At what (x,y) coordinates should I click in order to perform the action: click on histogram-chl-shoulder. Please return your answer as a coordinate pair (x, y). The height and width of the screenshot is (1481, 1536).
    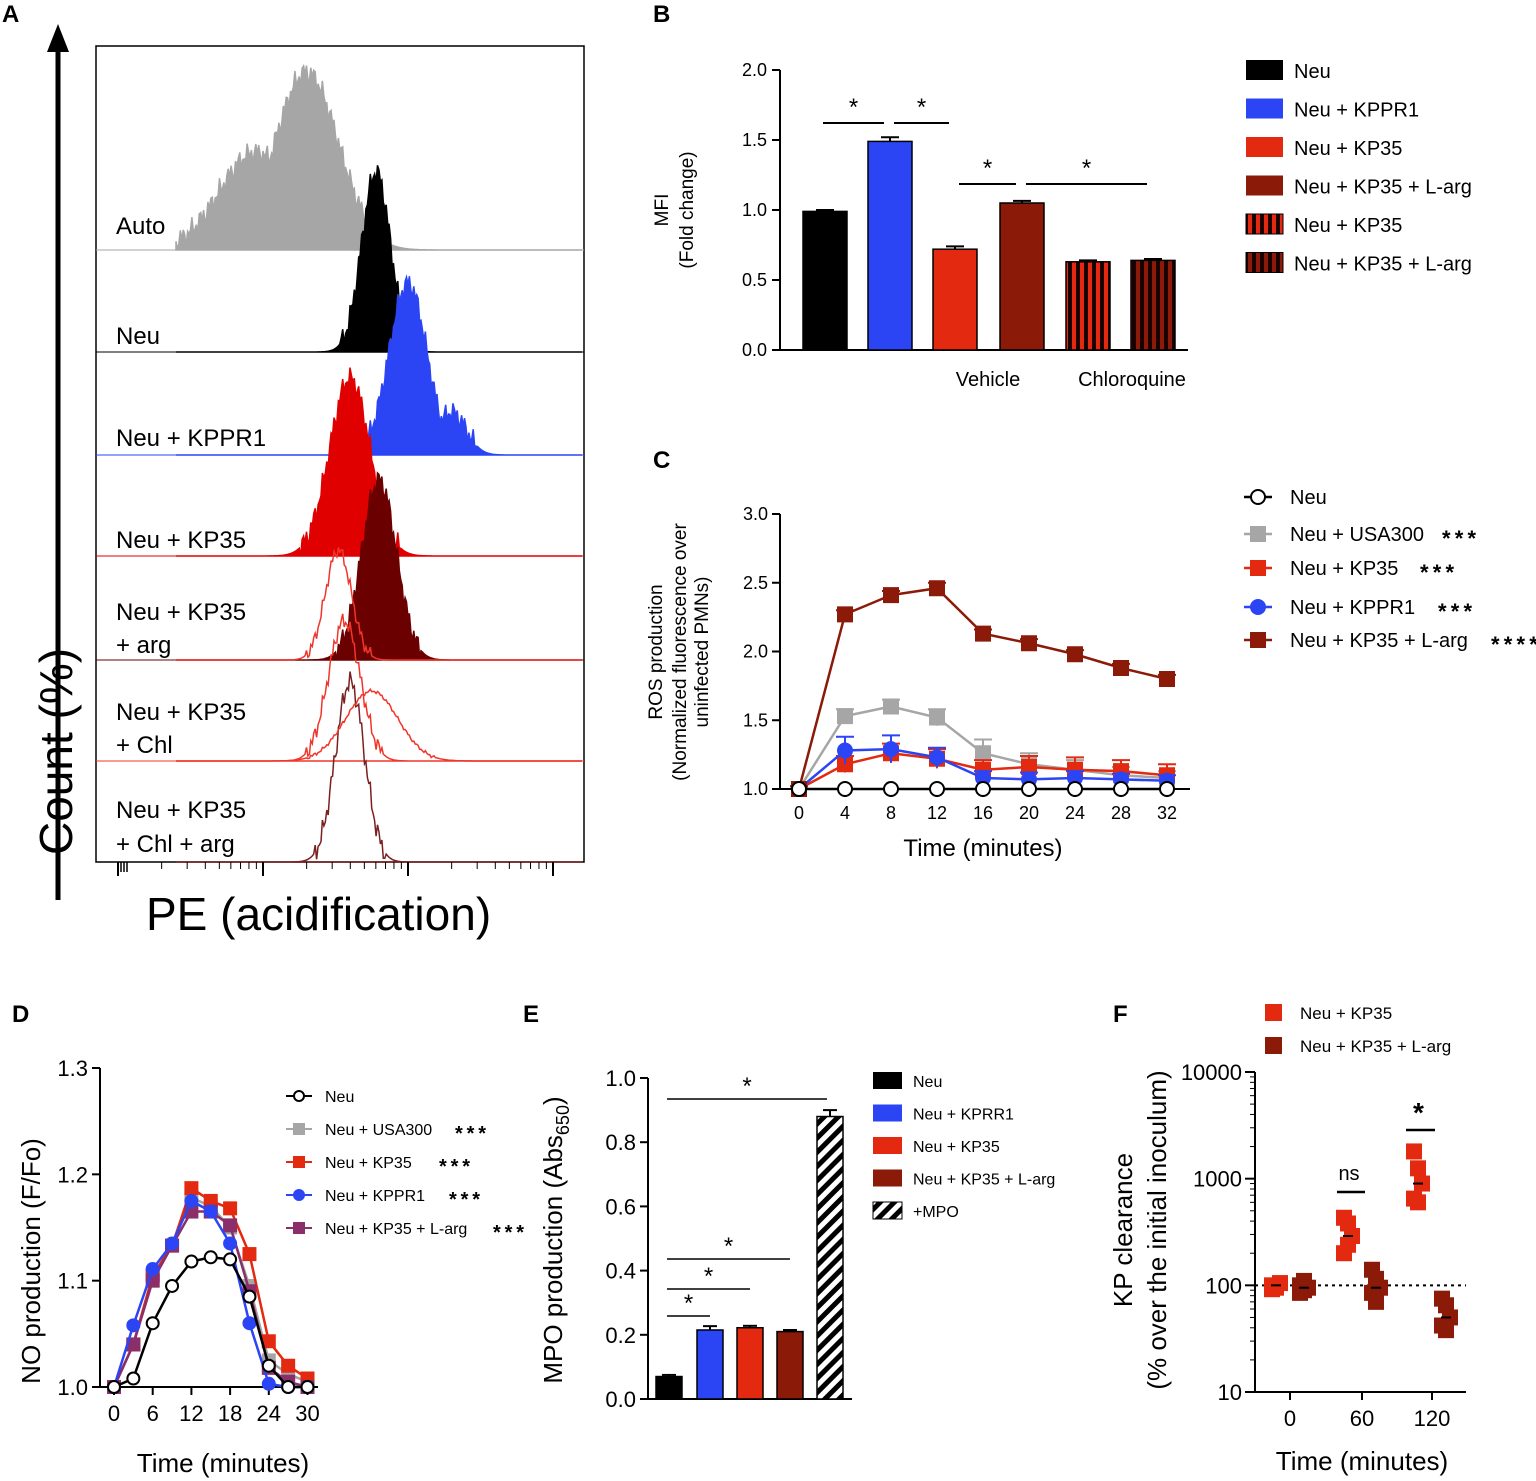
    Looking at the image, I should click on (379, 724).